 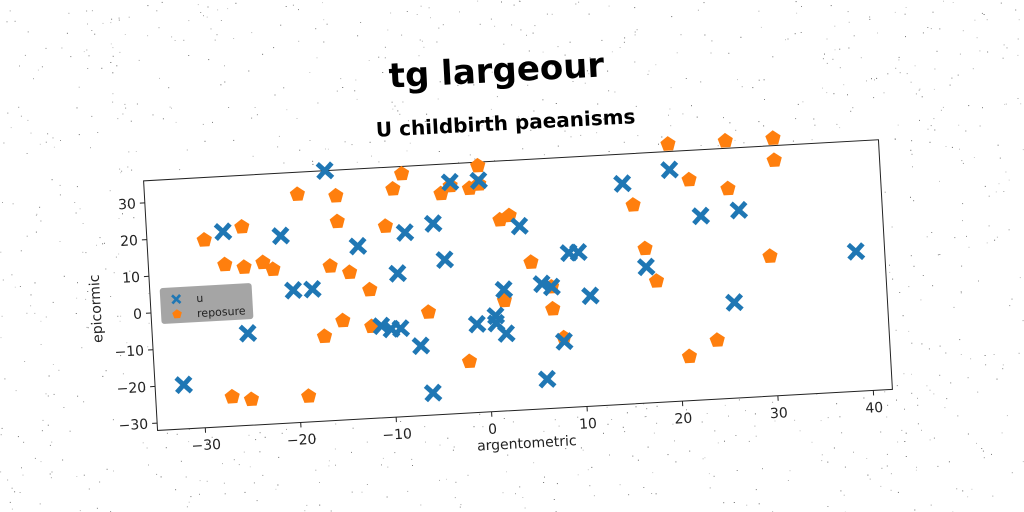 I want to click on x-axis: −30 −20 −10 0 10 20 30 40, so click(x=537, y=422).